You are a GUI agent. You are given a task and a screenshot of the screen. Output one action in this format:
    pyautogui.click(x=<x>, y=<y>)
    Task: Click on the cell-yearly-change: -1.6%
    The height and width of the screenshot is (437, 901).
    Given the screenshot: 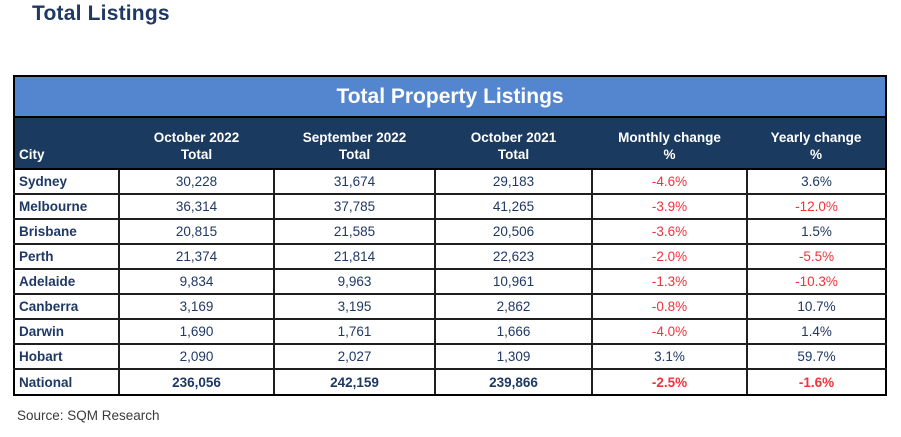 What is the action you would take?
    pyautogui.click(x=816, y=382)
    